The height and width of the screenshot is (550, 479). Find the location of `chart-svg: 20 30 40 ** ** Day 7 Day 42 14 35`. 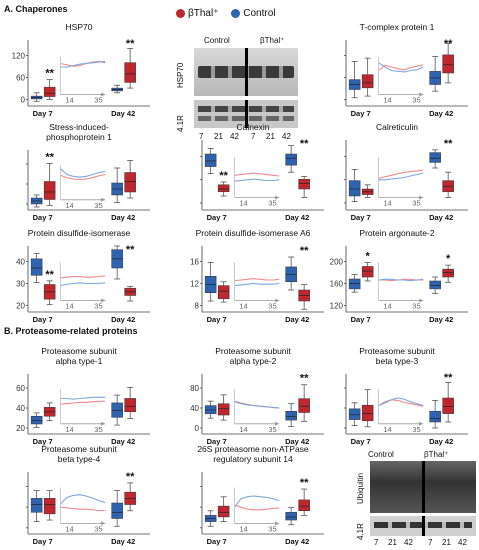

chart-svg: 20 30 40 ** ** Day 7 Day 42 14 35 is located at coordinates (83, 284).